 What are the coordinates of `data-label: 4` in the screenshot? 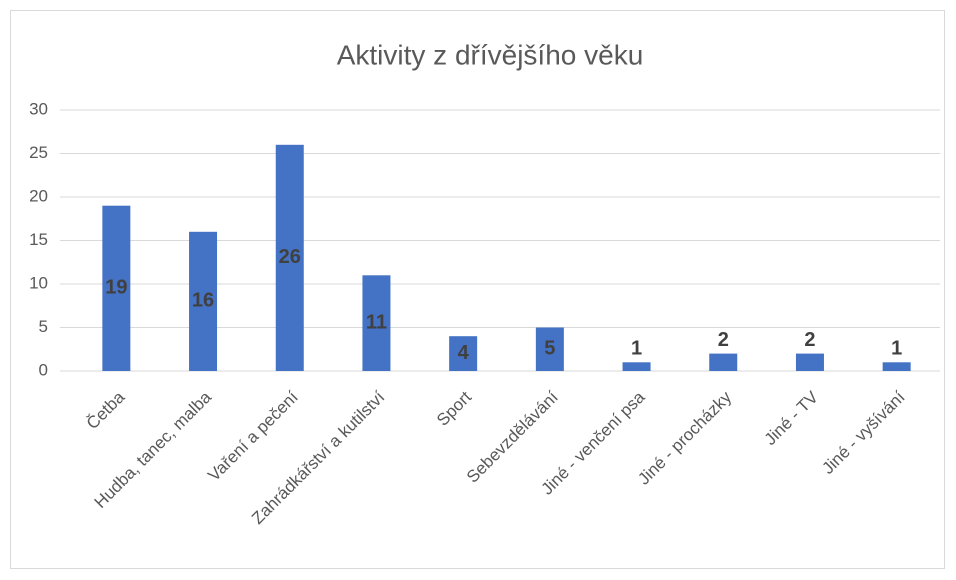 It's located at (464, 353).